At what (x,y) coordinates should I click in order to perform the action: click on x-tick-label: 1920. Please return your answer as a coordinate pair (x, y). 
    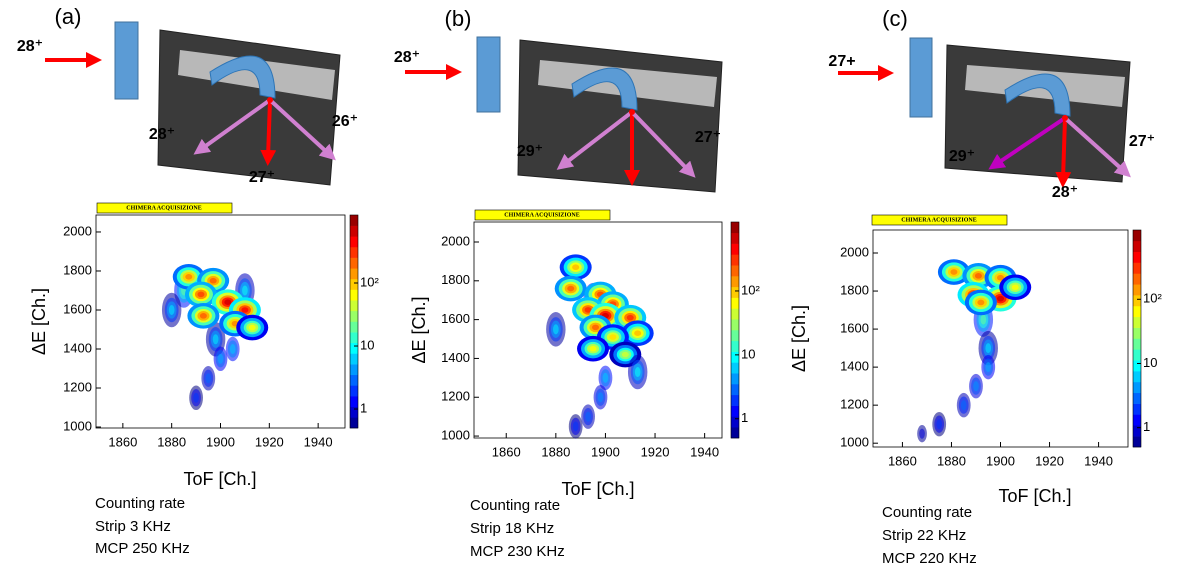
    Looking at the image, I should click on (269, 441).